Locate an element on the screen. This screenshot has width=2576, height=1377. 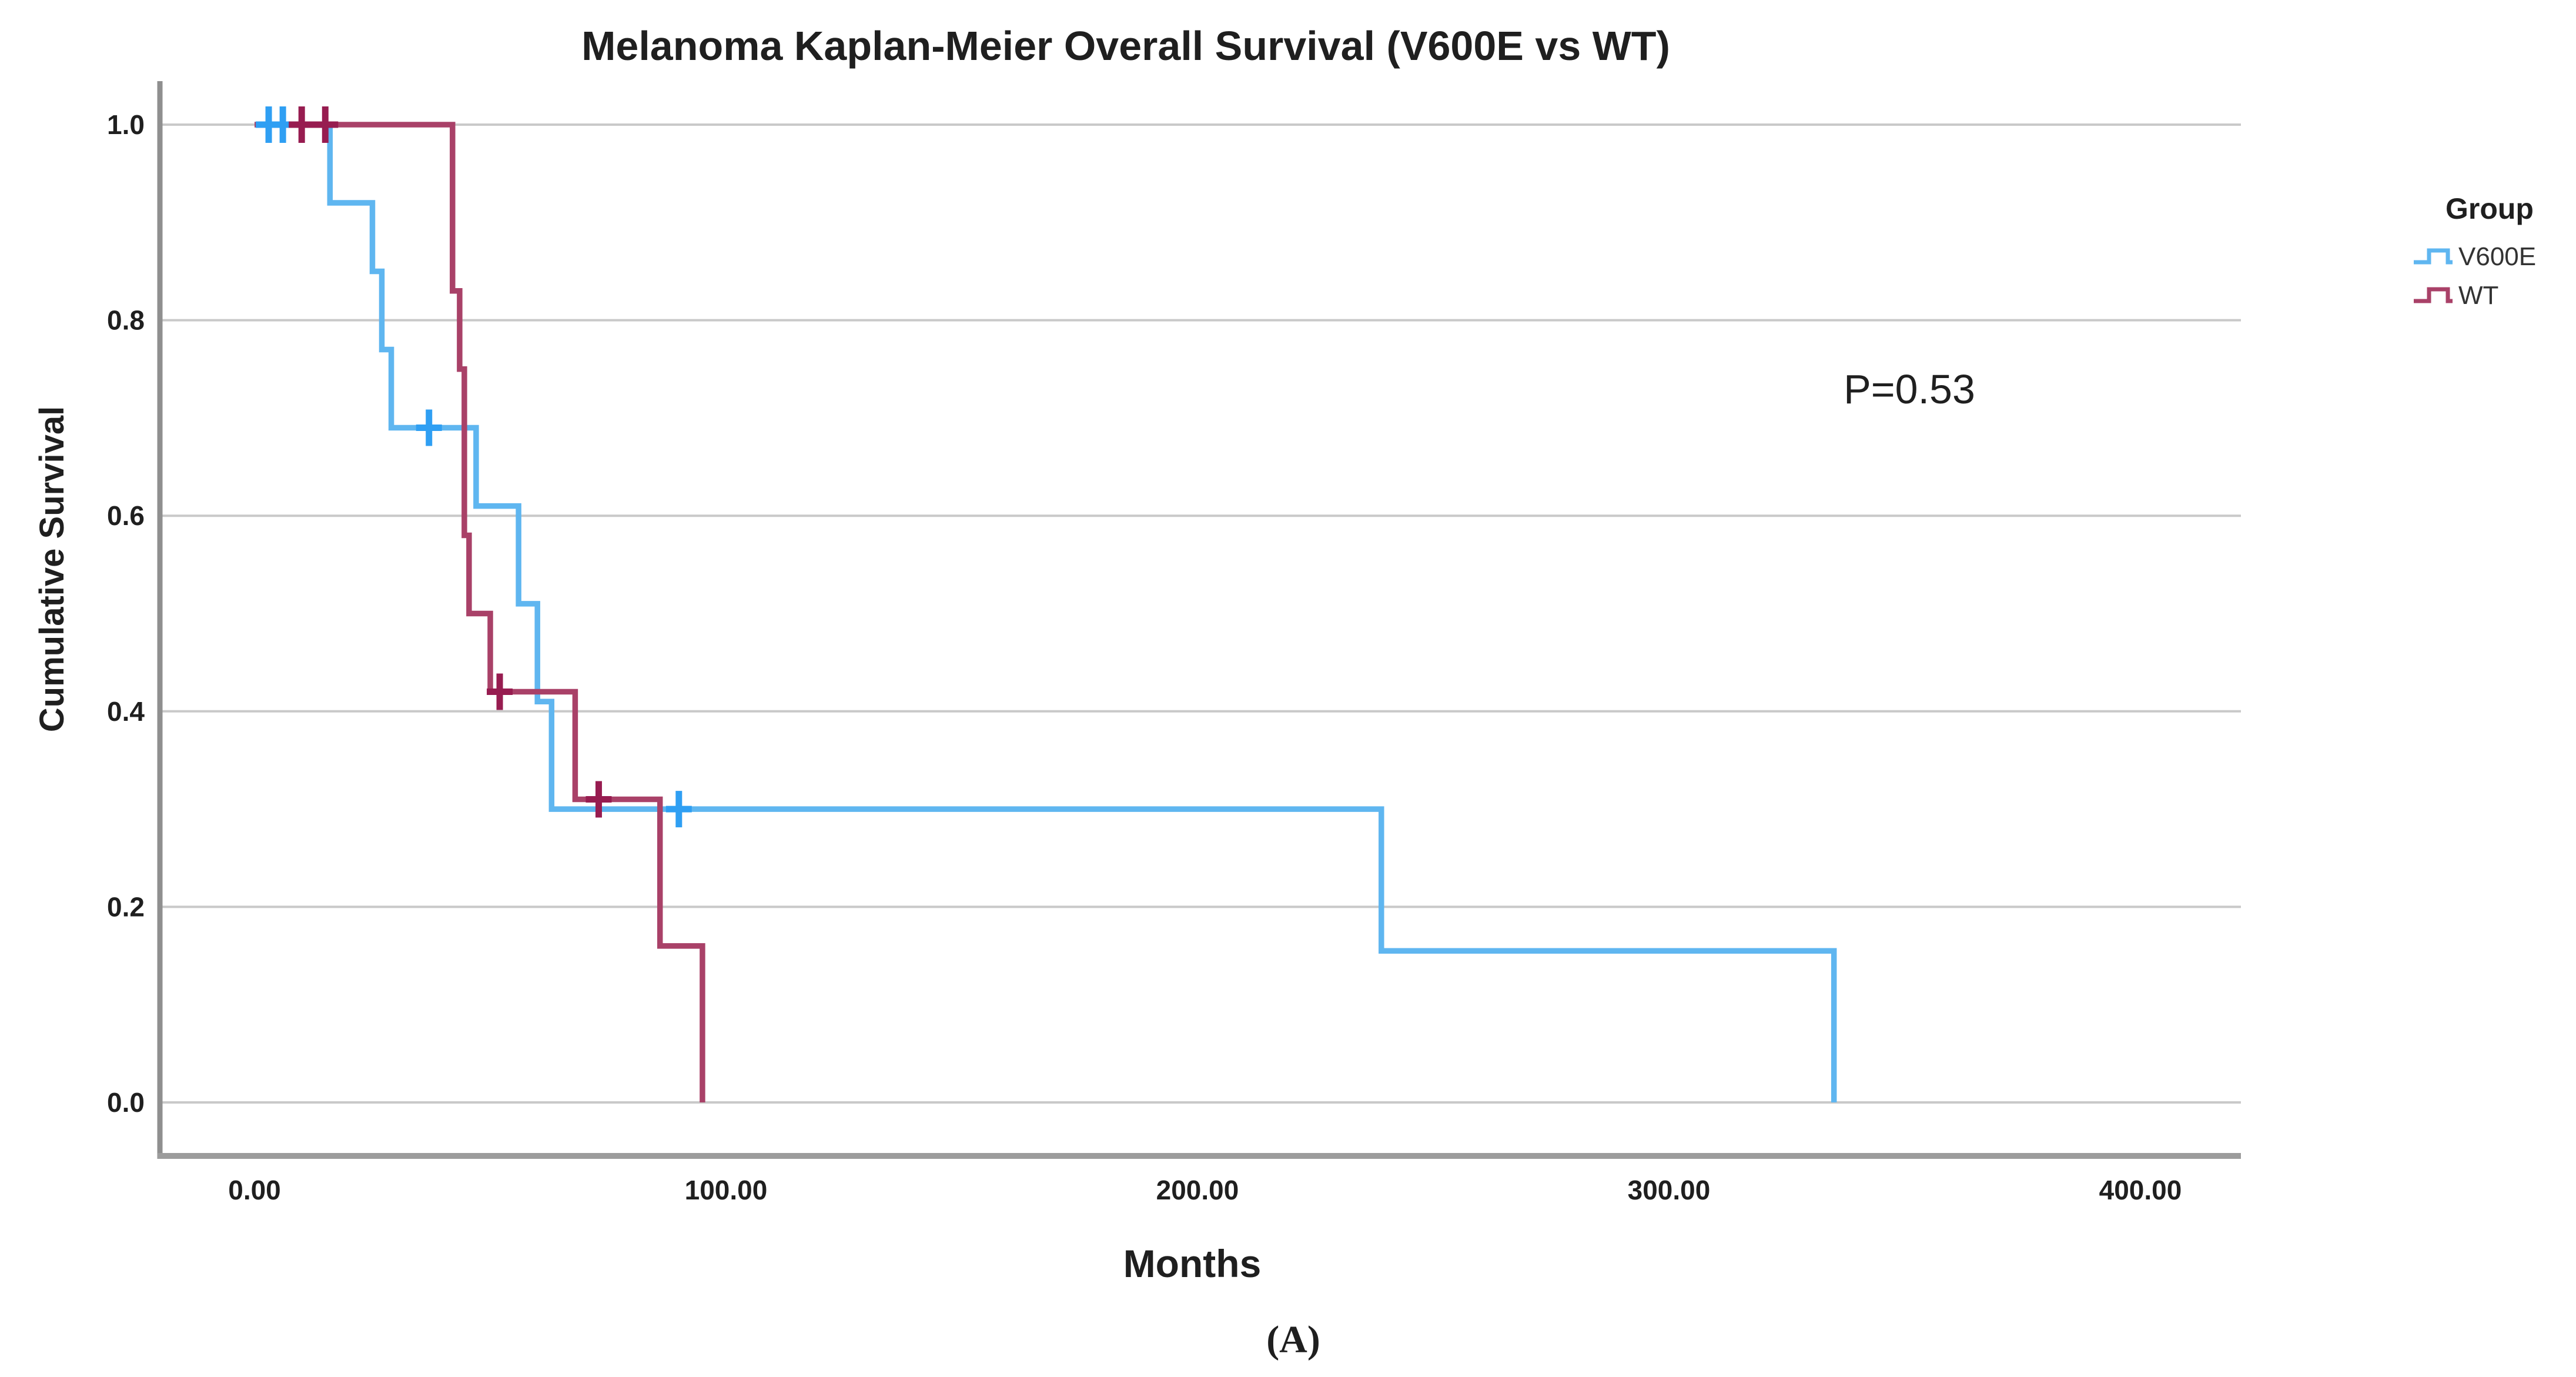
legend: V600E WT is located at coordinates (2475, 276).